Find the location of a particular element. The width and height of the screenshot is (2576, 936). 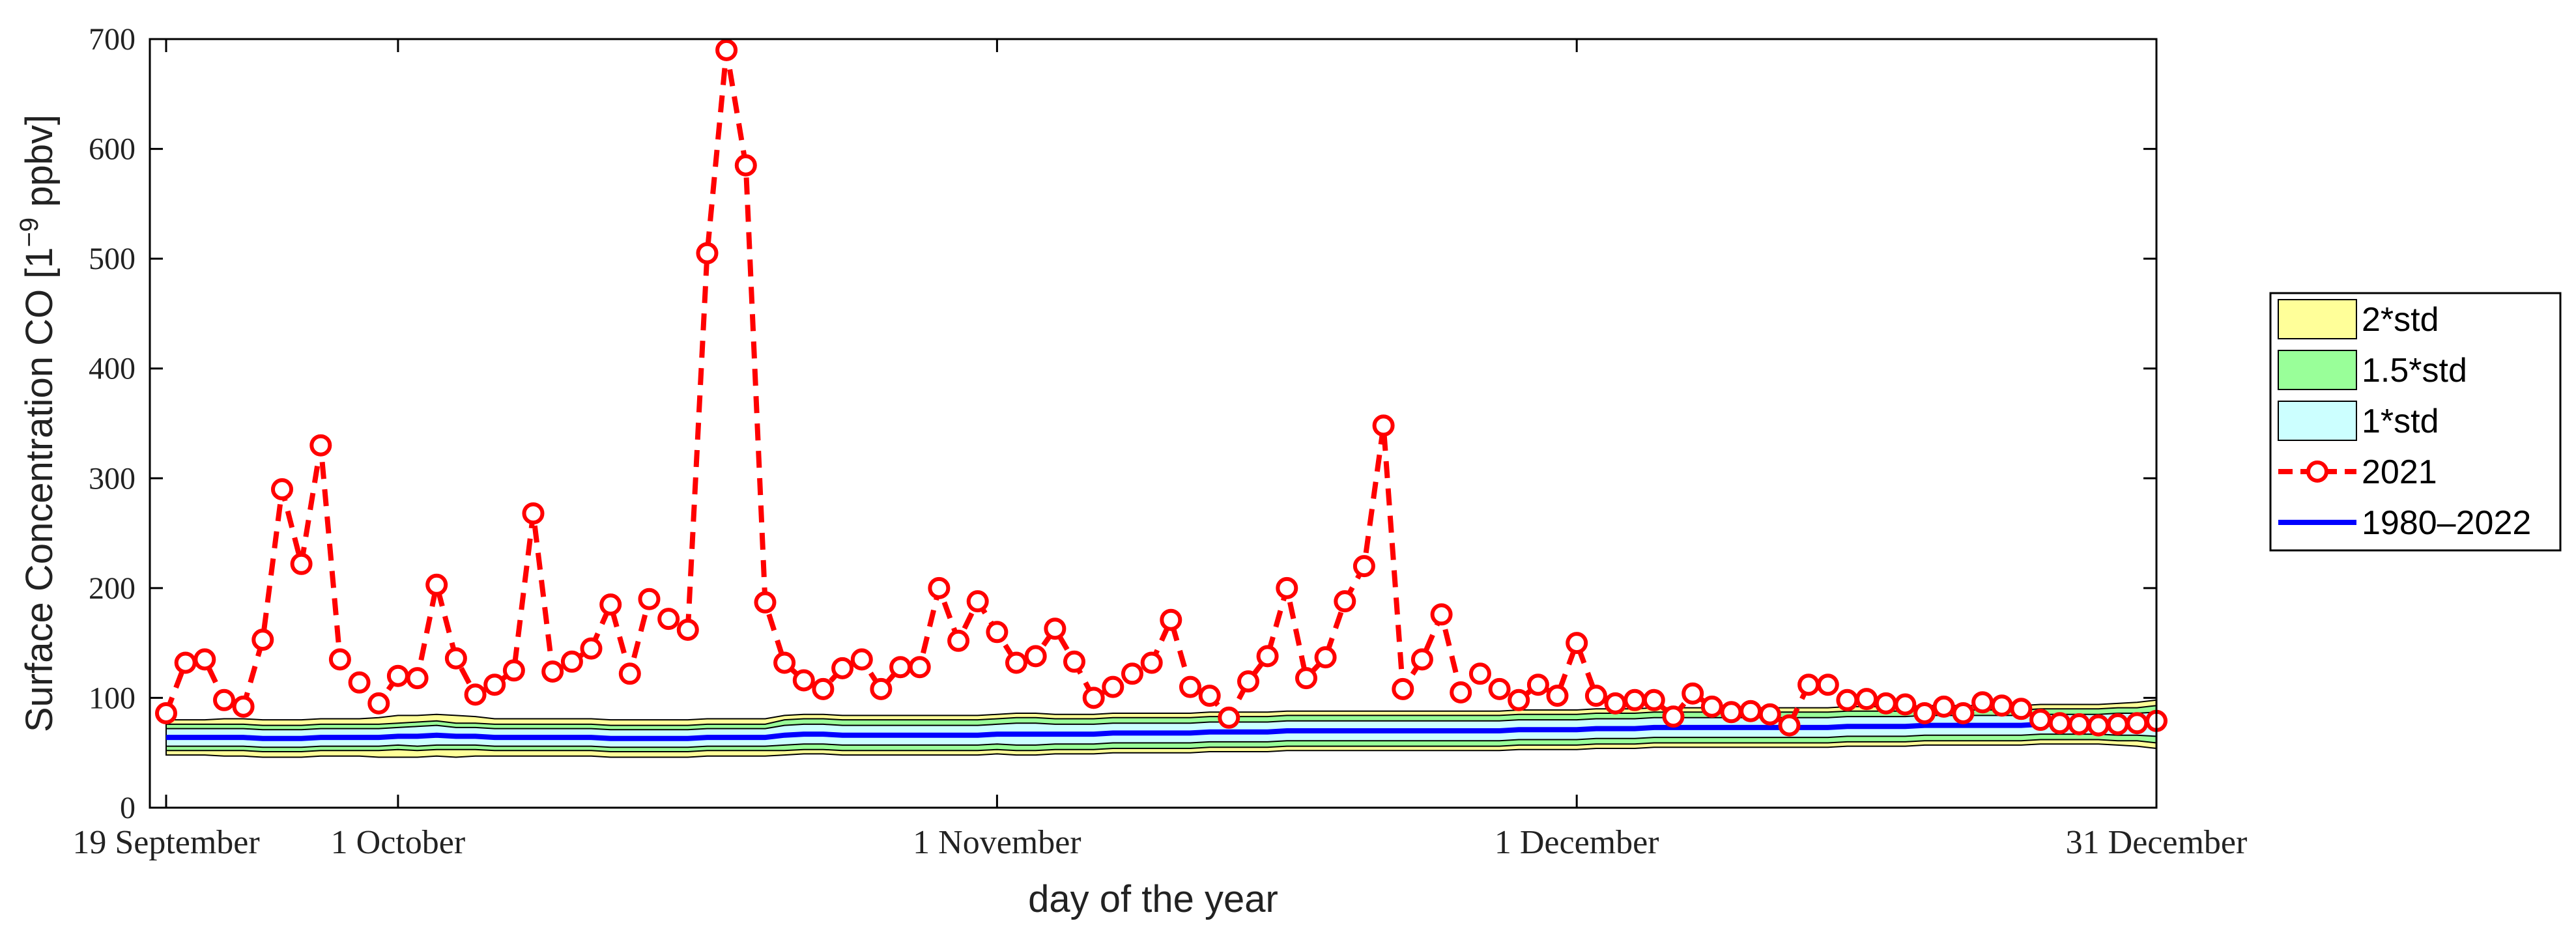

y-tick-label: 700 is located at coordinates (113, 40).